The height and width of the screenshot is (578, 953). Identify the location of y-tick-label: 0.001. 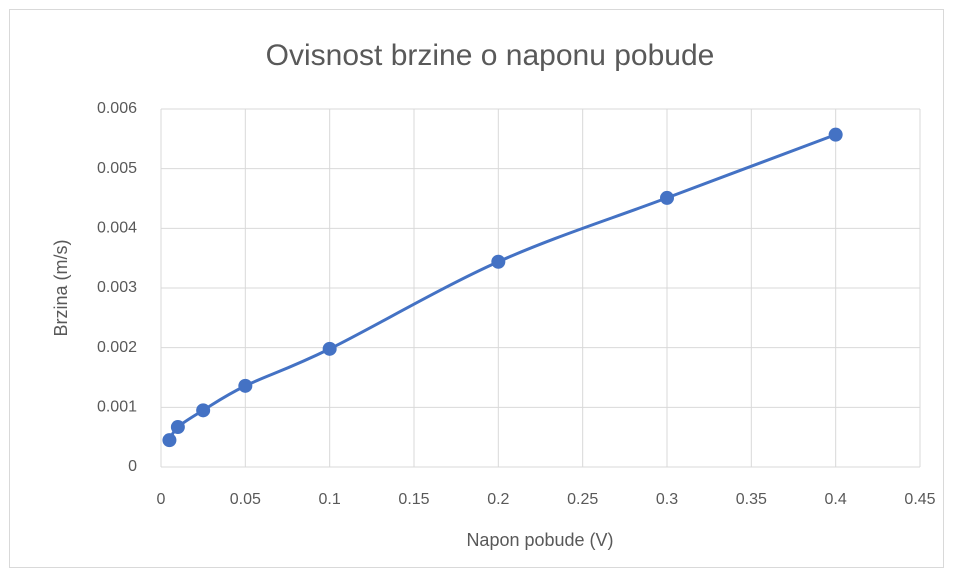
(117, 407).